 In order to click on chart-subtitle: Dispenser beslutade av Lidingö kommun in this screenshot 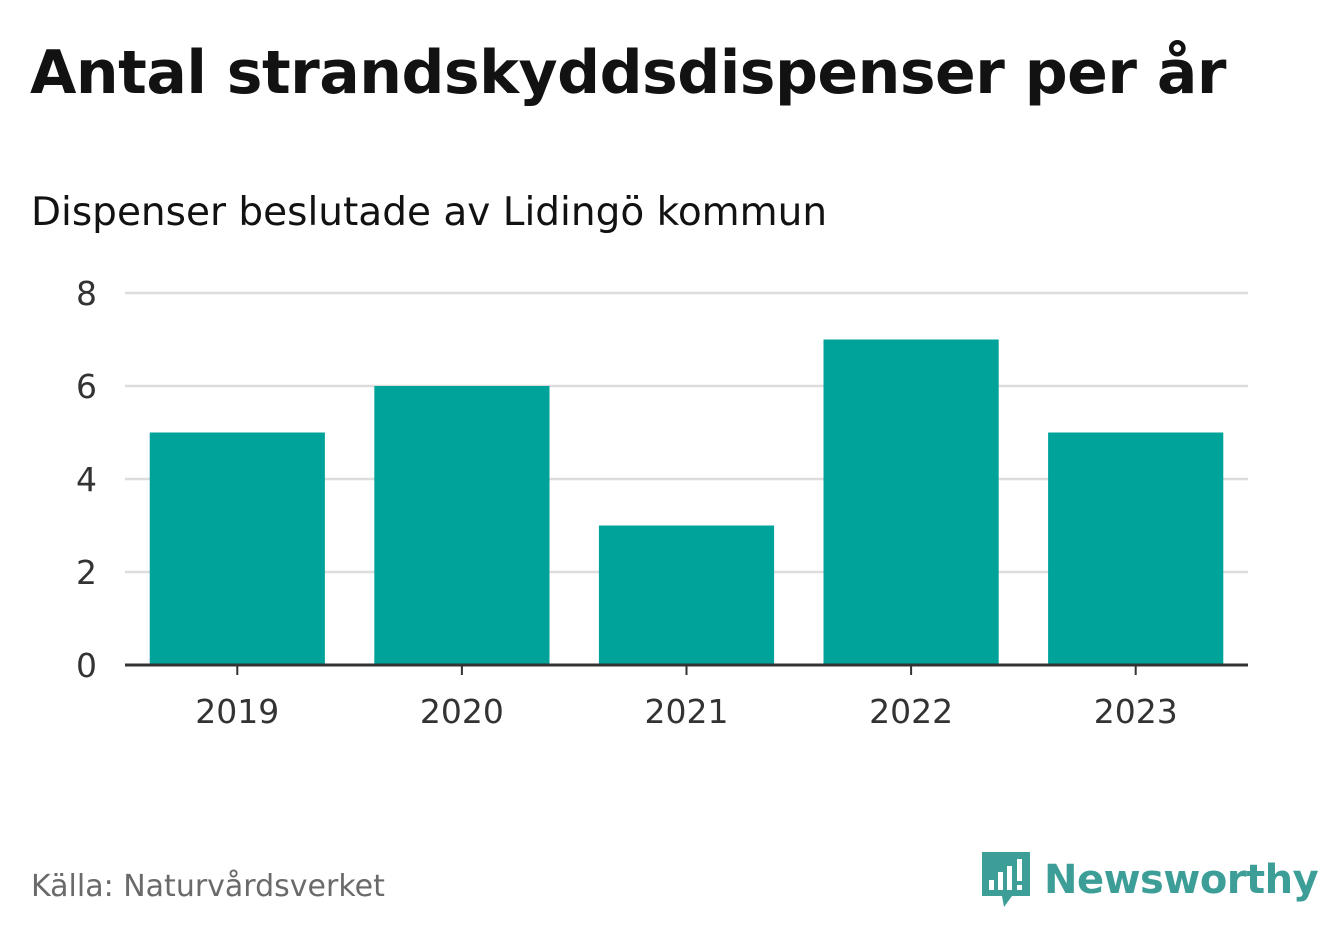, I will do `click(429, 212)`.